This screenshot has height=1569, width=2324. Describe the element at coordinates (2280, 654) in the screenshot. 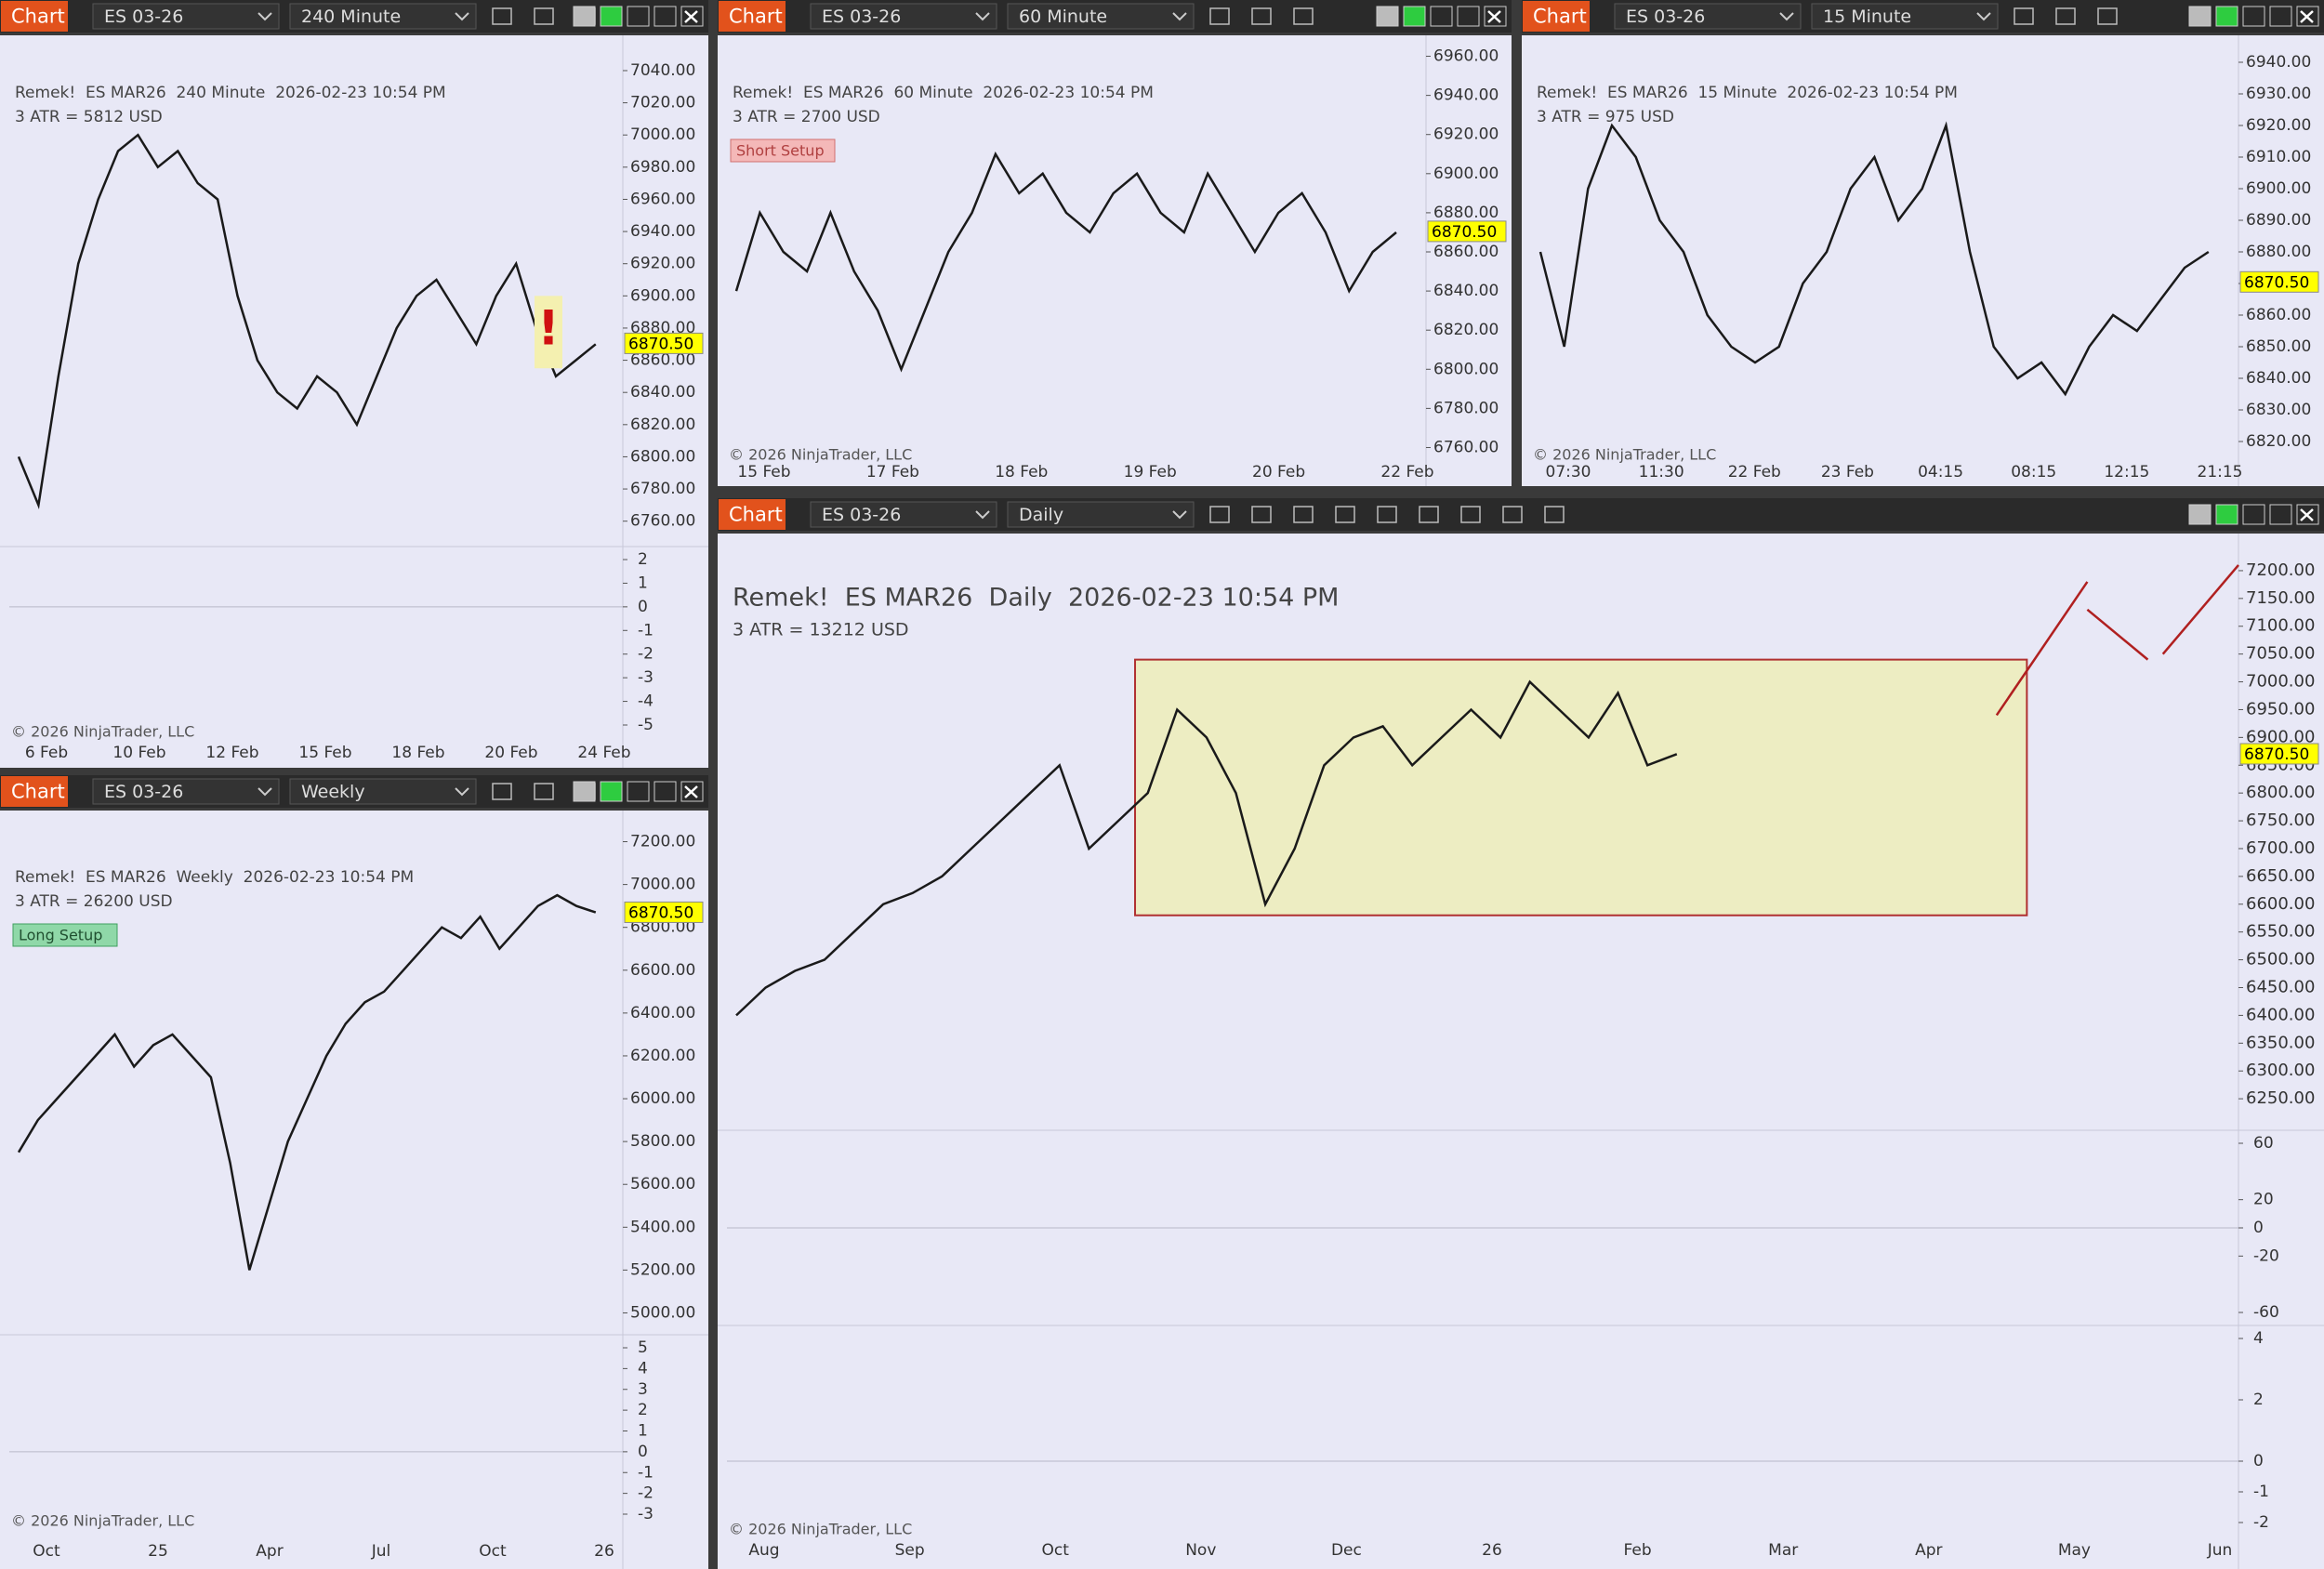

I see `price-tick-label: 7050.00` at that location.